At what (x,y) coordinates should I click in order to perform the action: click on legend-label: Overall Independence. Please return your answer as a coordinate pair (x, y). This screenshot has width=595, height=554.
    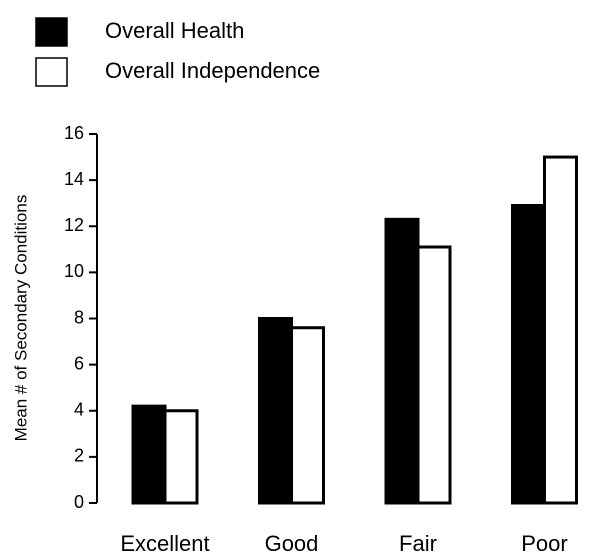
    Looking at the image, I should click on (212, 70).